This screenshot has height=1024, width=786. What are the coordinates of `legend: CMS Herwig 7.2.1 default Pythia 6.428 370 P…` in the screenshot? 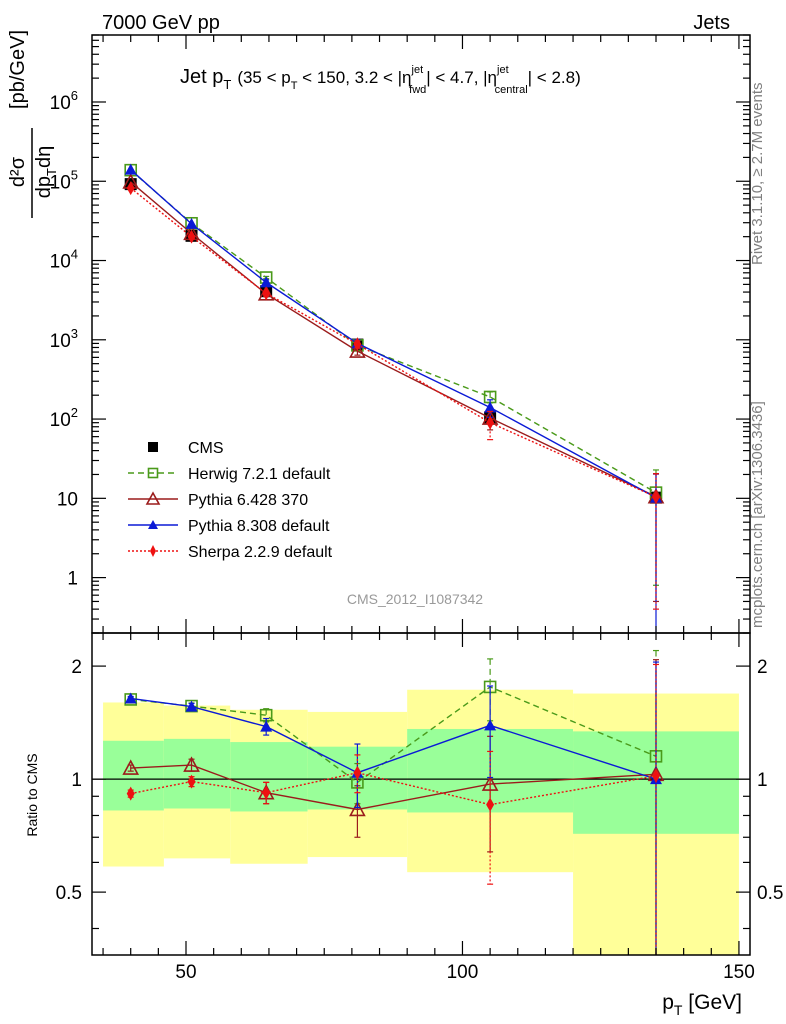 It's located at (230, 500).